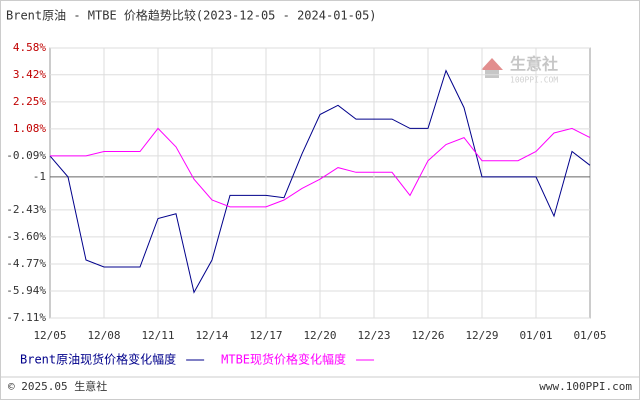 The width and height of the screenshot is (640, 400). What do you see at coordinates (534, 64) in the screenshot?
I see `watermark-name: 生意社` at bounding box center [534, 64].